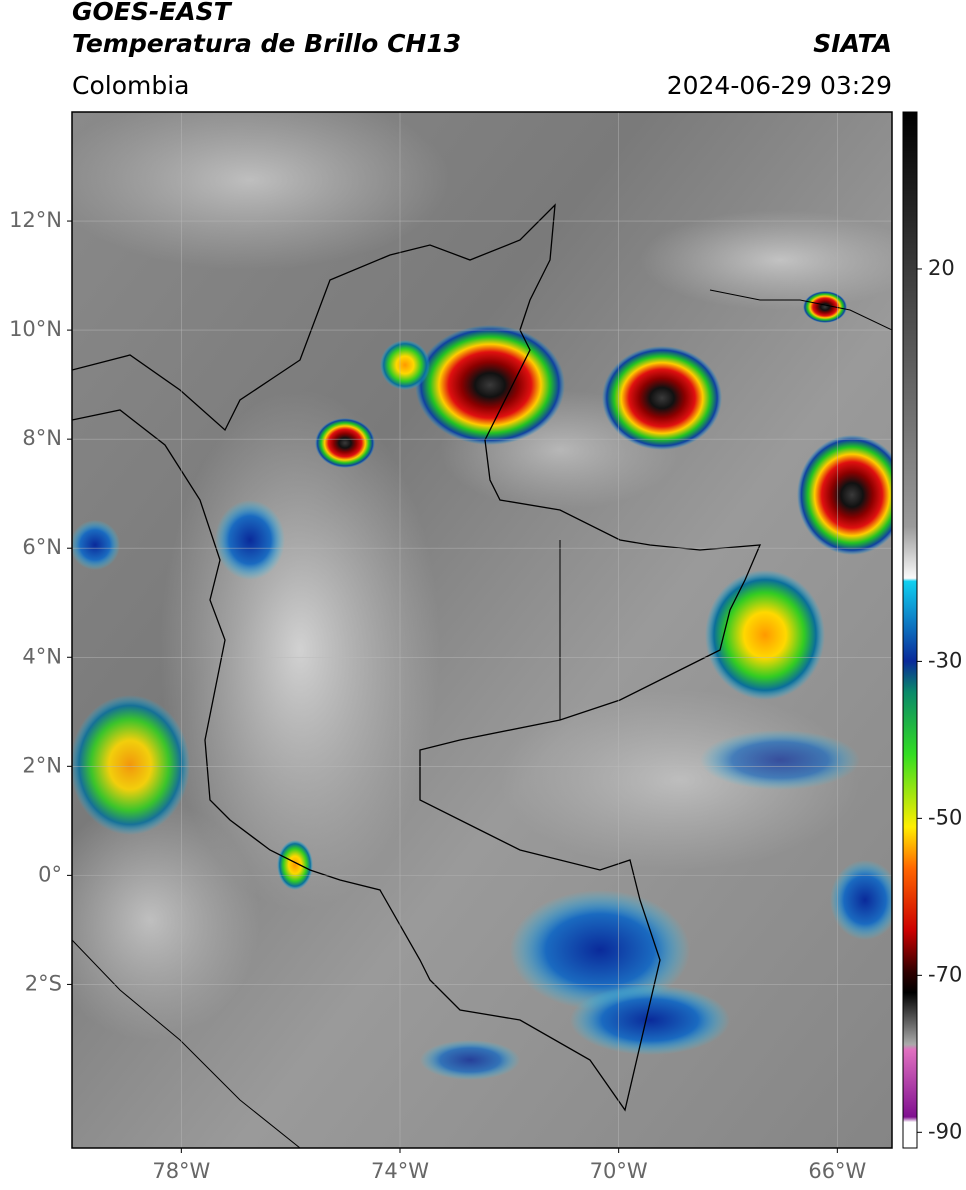 The height and width of the screenshot is (1190, 966). I want to click on lat-tick-label: 0°, so click(50, 874).